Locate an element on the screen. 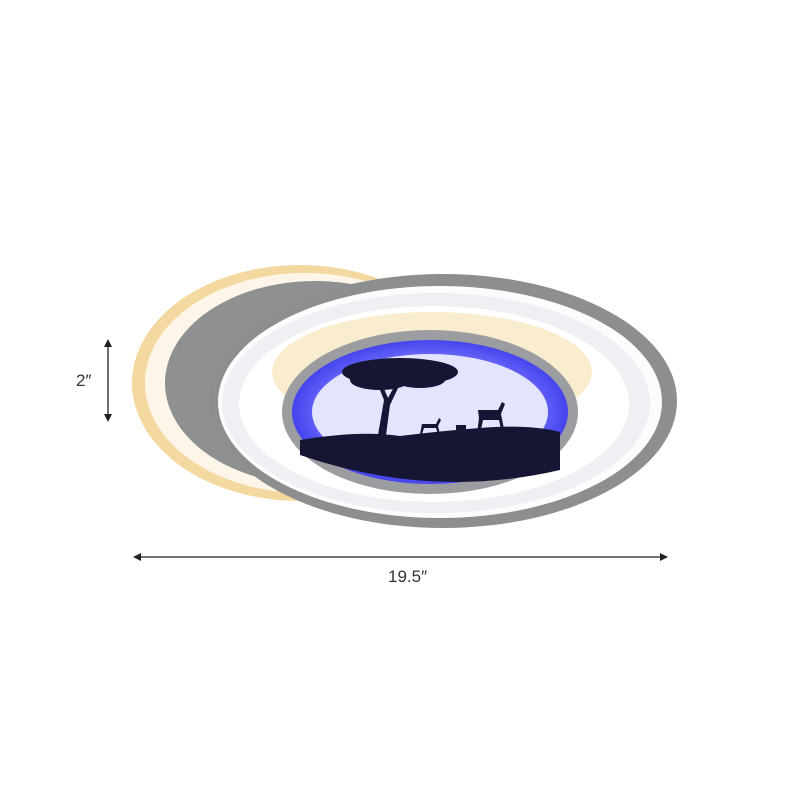 This screenshot has width=800, height=800. deer-tree-silhouette is located at coordinates (430, 420).